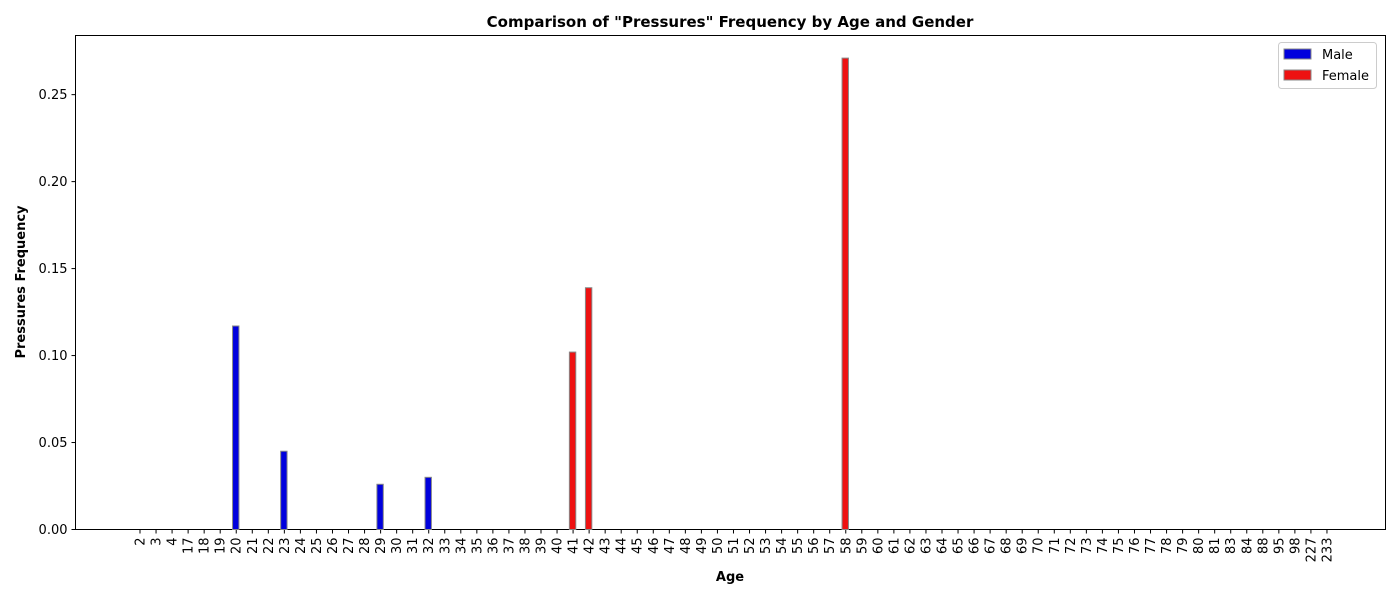 Image resolution: width=1400 pixels, height=600 pixels. I want to click on x-tick-label: 38, so click(525, 546).